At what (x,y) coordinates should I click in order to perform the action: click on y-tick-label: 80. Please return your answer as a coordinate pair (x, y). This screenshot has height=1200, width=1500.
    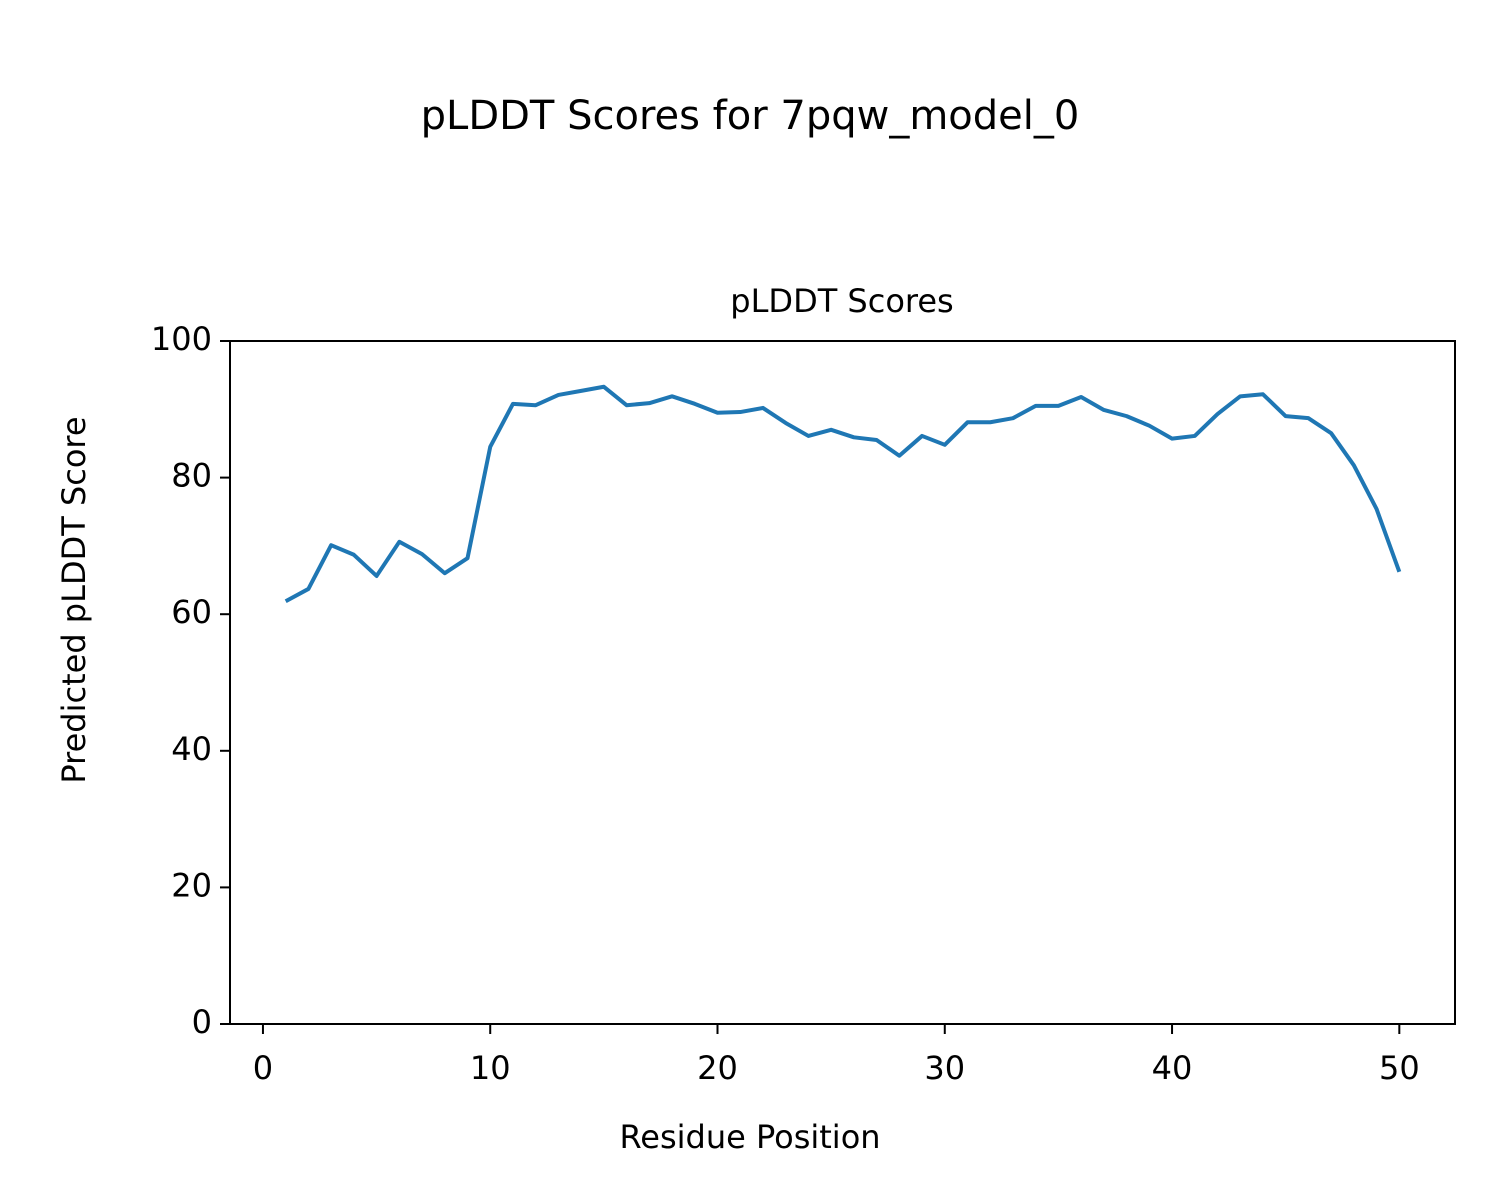
    Looking at the image, I should click on (191, 476).